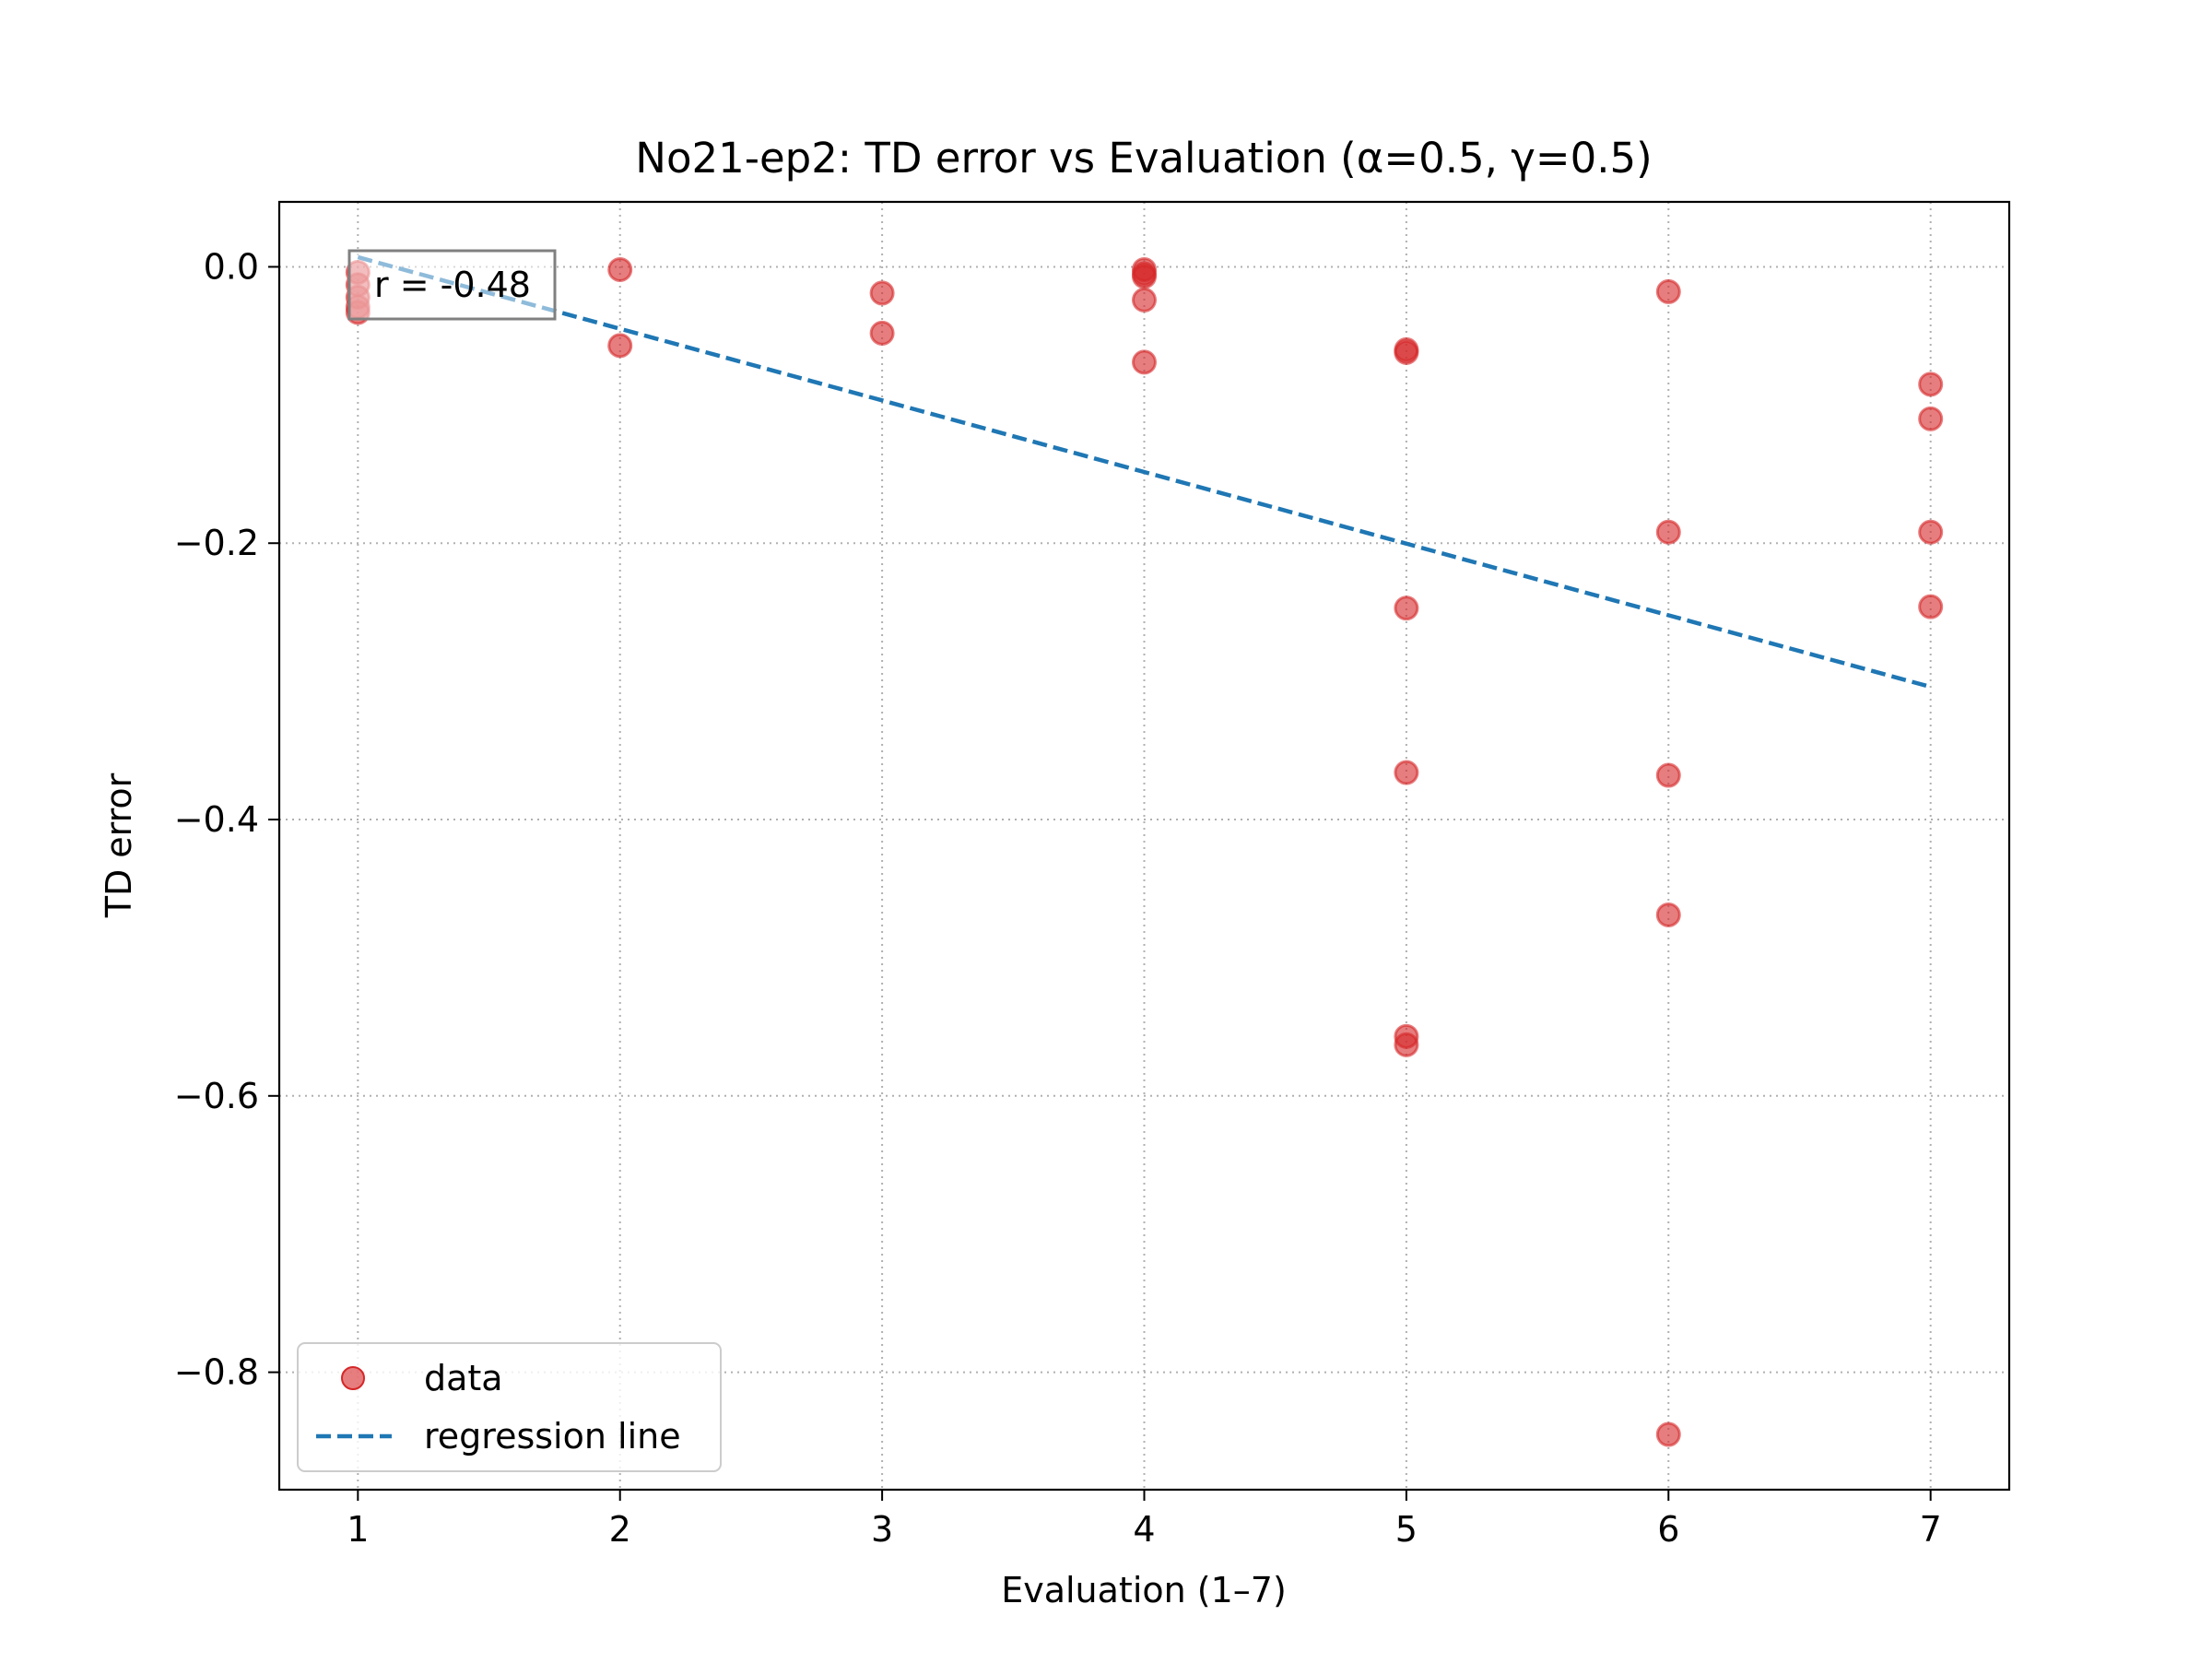 This screenshot has width=2212, height=1663. What do you see at coordinates (1668, 1529) in the screenshot?
I see `x-tick-label: 6` at bounding box center [1668, 1529].